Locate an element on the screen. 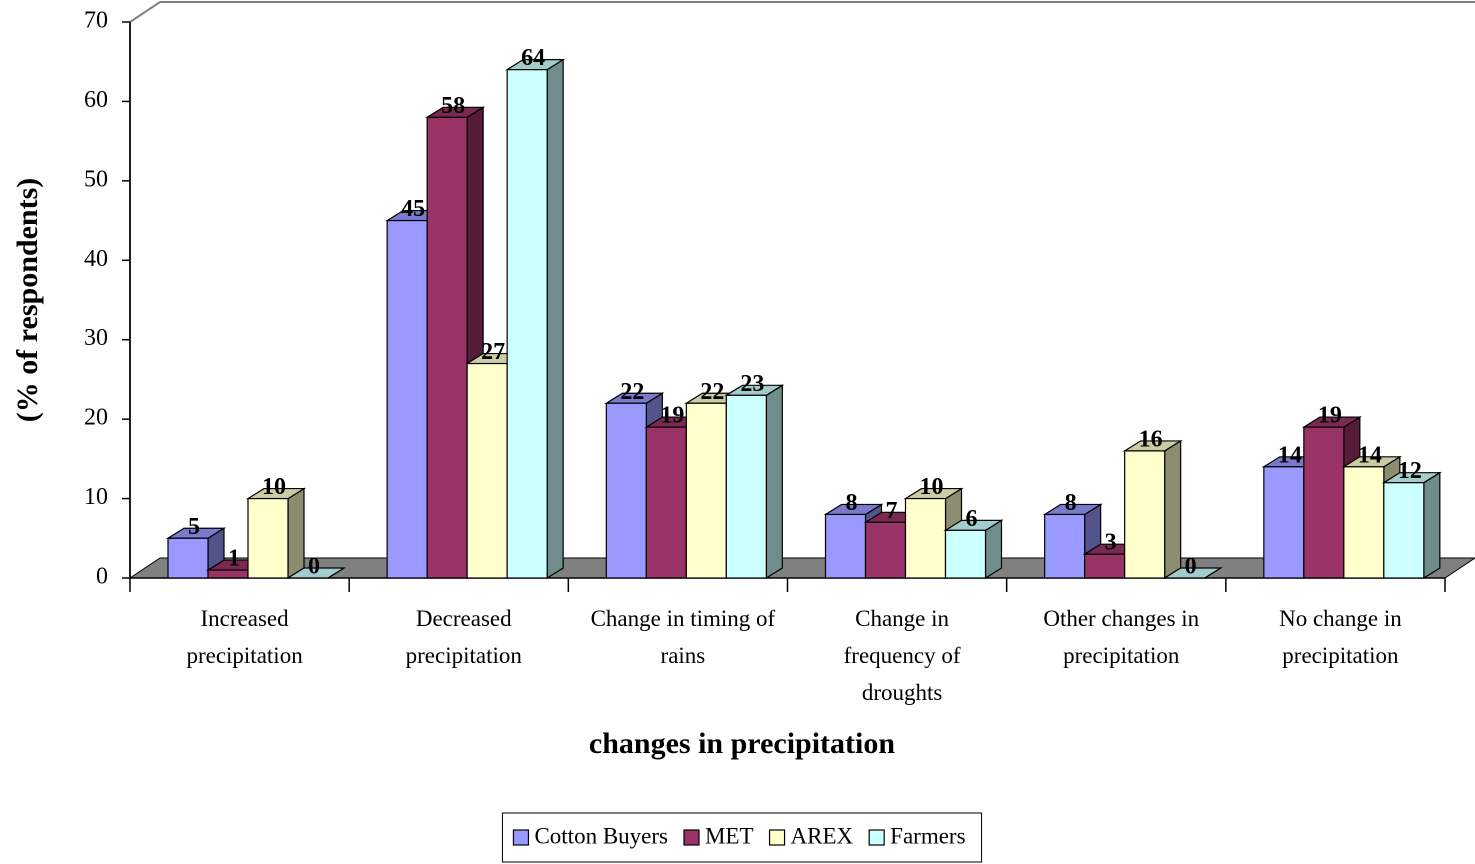 This screenshot has height=864, width=1475. x-axis-title: changes in precipitation is located at coordinates (742, 743).